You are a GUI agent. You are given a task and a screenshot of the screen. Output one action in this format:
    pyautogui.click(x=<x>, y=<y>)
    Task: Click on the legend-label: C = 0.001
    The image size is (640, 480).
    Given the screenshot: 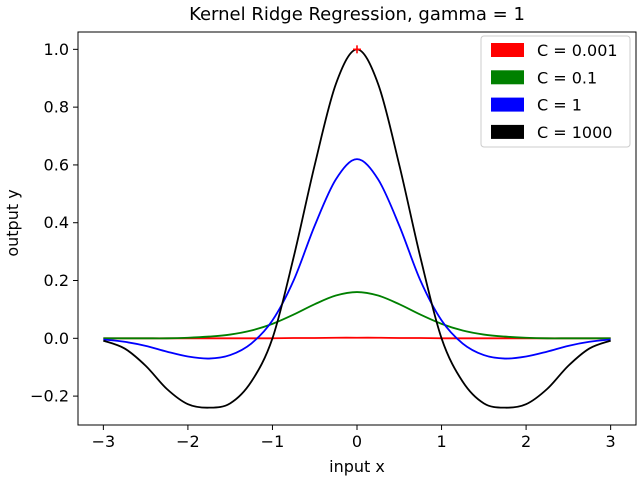 What is the action you would take?
    pyautogui.click(x=577, y=50)
    